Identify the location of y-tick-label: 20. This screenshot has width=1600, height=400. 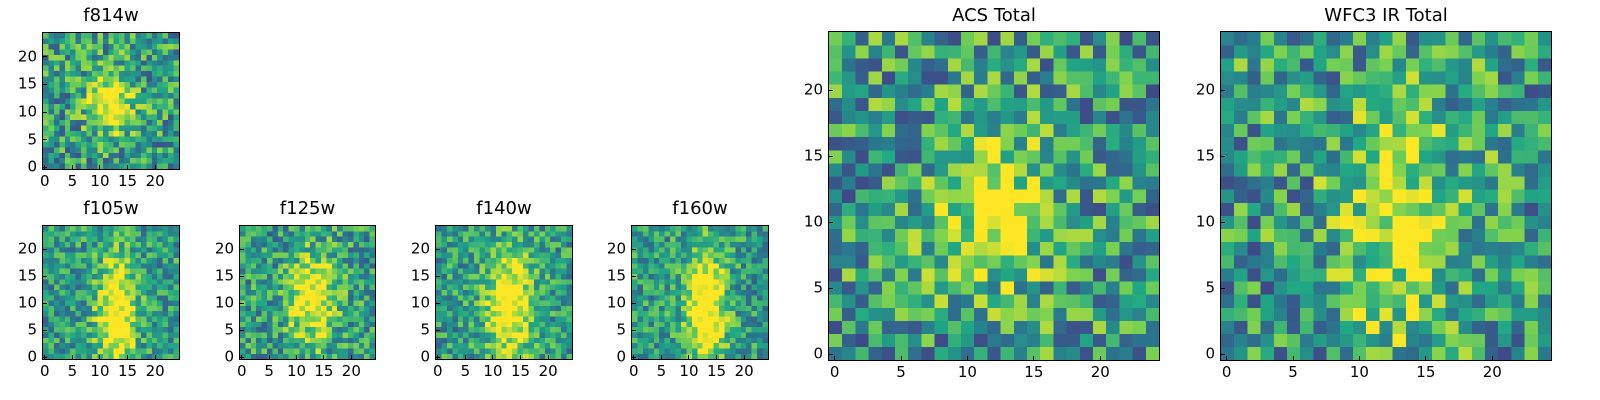
(813, 89).